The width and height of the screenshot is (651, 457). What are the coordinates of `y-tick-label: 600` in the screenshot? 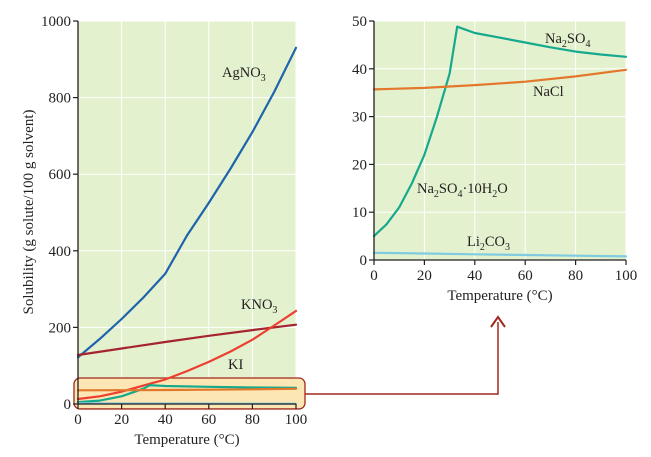 It's located at (60, 175).